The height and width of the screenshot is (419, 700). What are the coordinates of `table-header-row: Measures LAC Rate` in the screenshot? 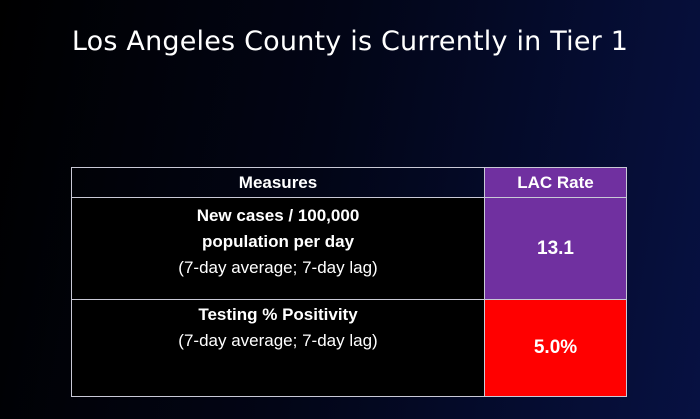 It's located at (349, 182).